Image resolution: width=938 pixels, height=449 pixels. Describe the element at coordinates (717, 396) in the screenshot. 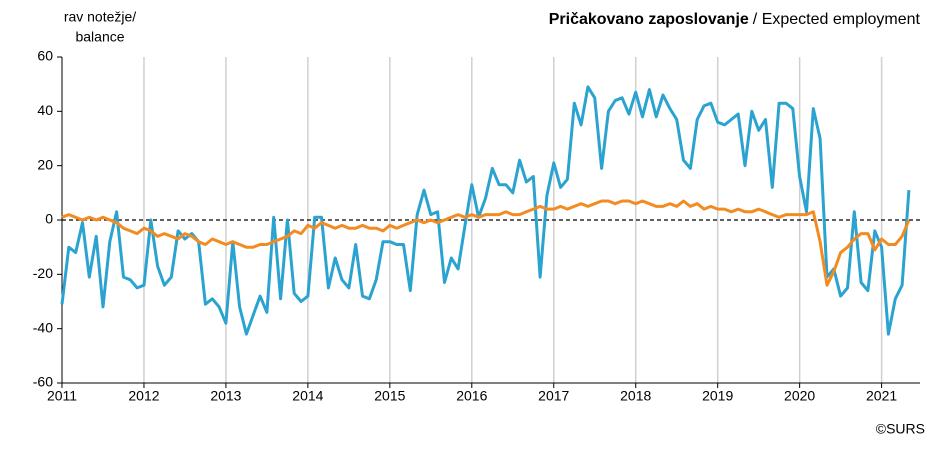

I see `x-tick-label: 2019` at that location.